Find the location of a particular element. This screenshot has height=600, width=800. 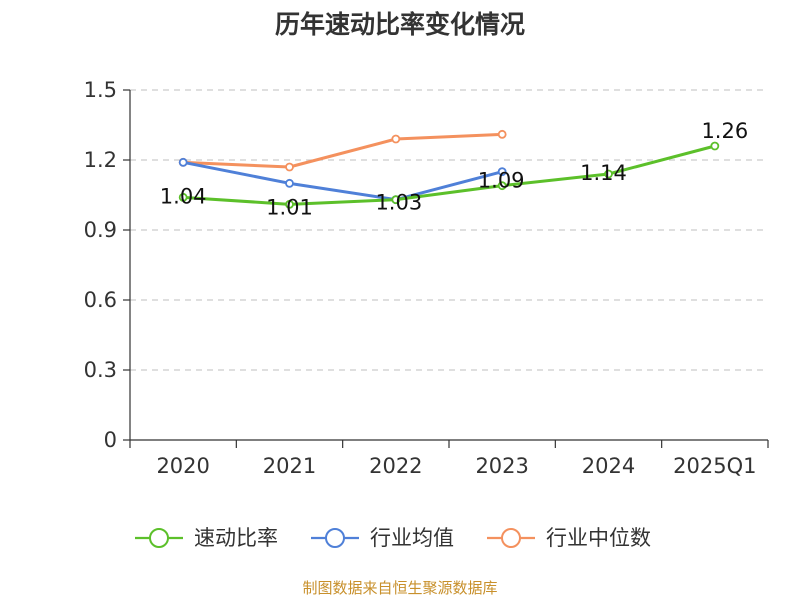

data-label: 1.03 is located at coordinates (398, 203).